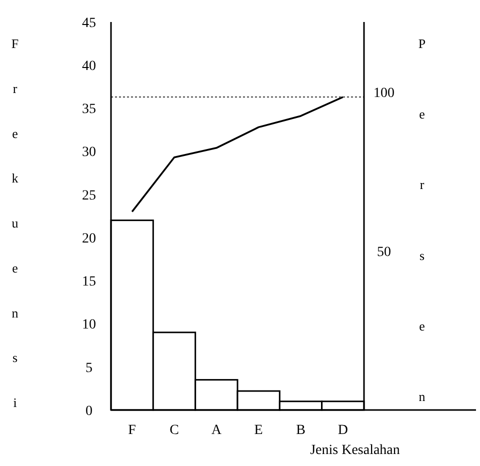  What do you see at coordinates (89, 66) in the screenshot?
I see `y-tick-label: 40` at bounding box center [89, 66].